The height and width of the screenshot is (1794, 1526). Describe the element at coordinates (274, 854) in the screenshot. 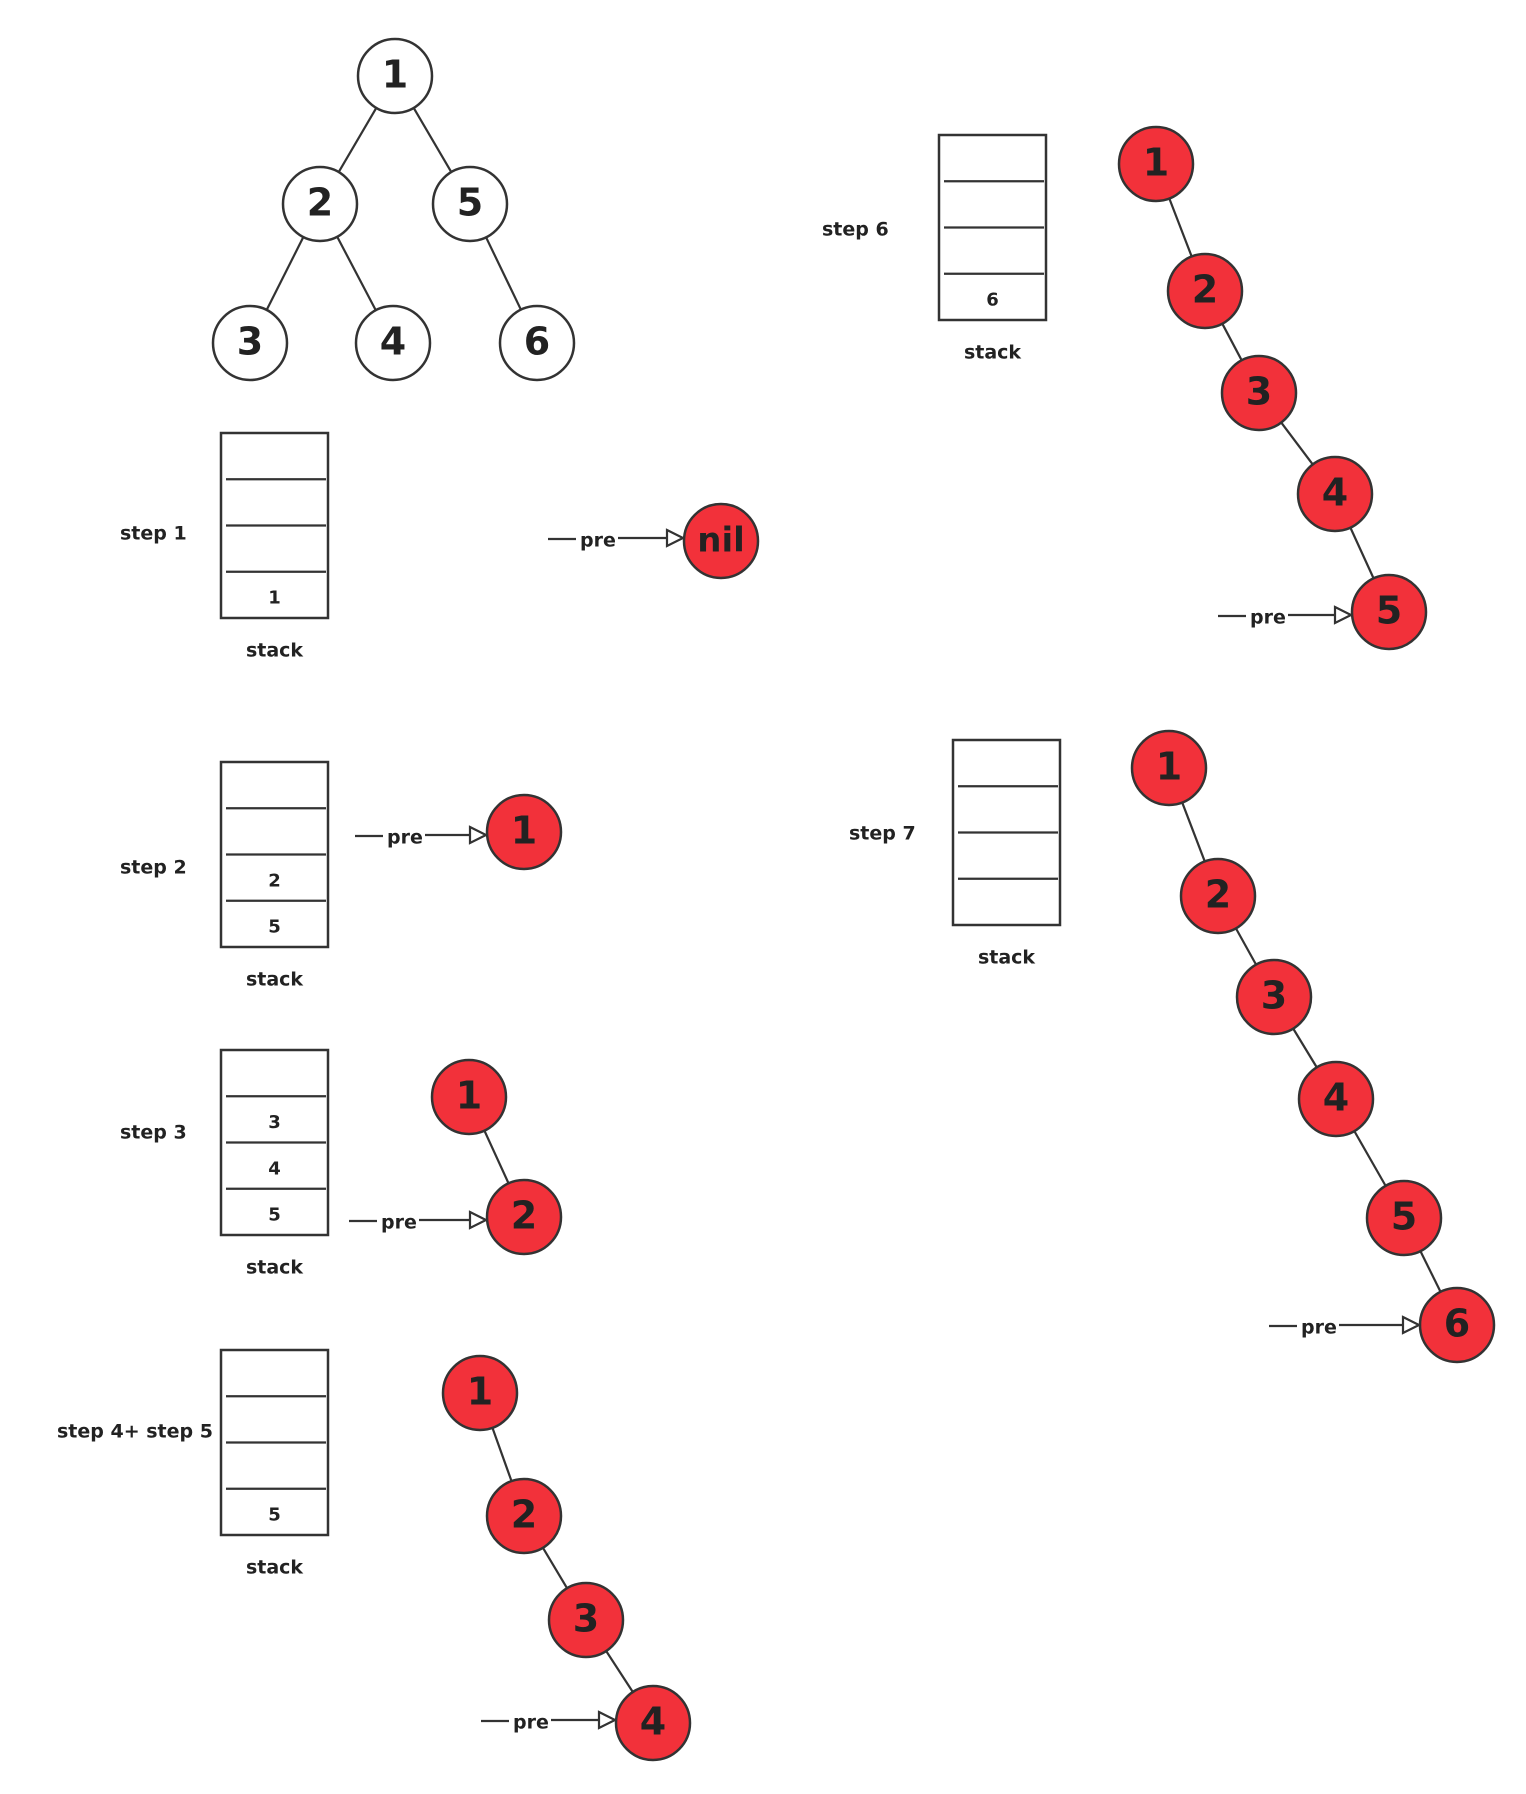

I see `stack-box: 25` at that location.